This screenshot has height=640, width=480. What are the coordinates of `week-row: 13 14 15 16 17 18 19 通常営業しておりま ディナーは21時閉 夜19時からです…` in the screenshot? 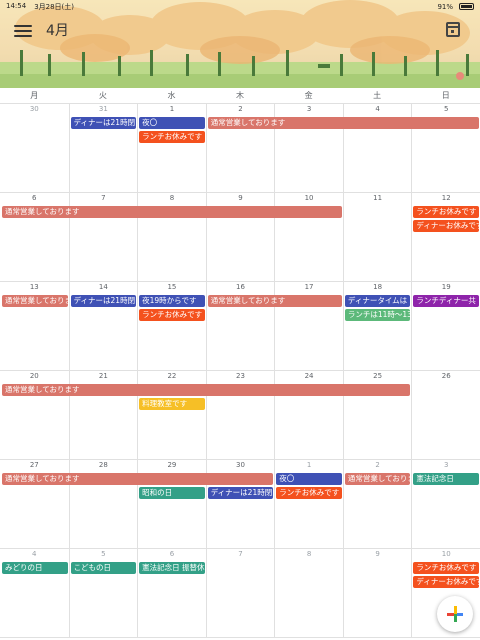 It's located at (240, 326).